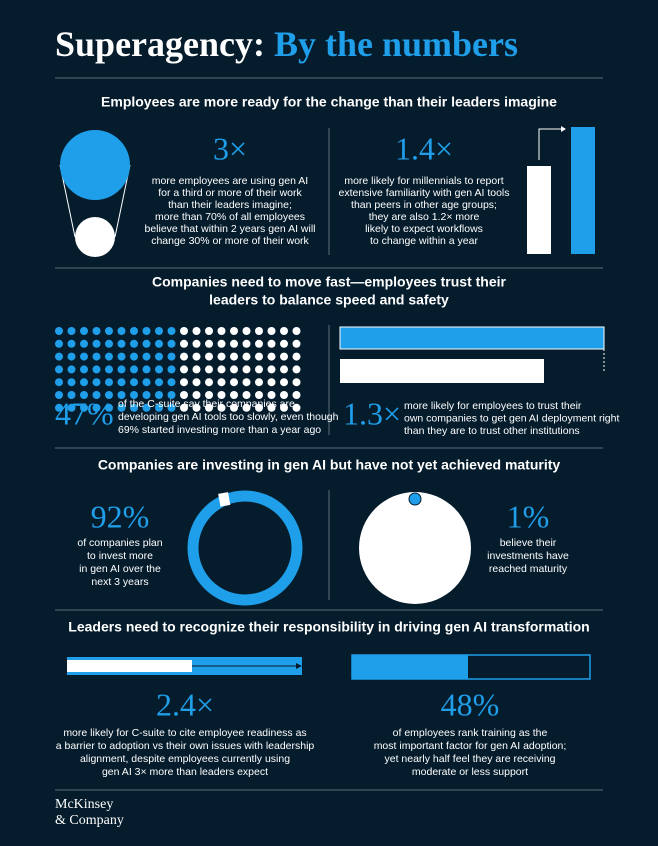 This screenshot has height=846, width=658. I want to click on stat-text: investments have, so click(528, 556).